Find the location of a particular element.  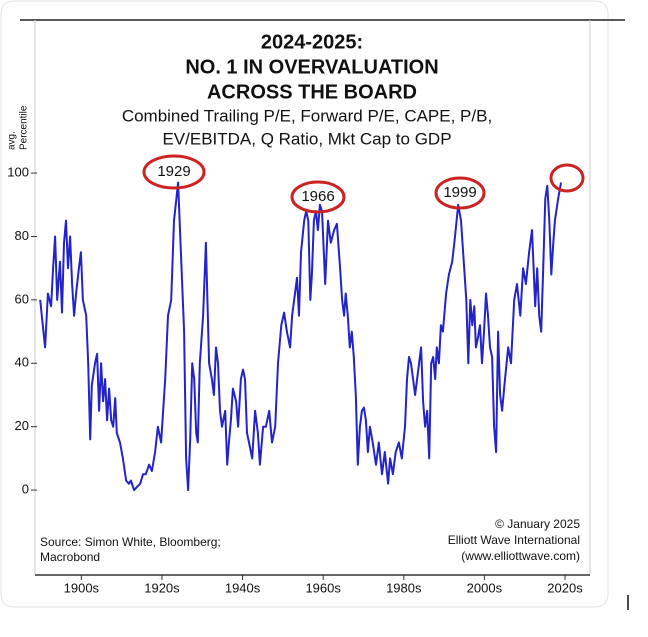

y-axis-label: Percentile is located at coordinates (24, 127).